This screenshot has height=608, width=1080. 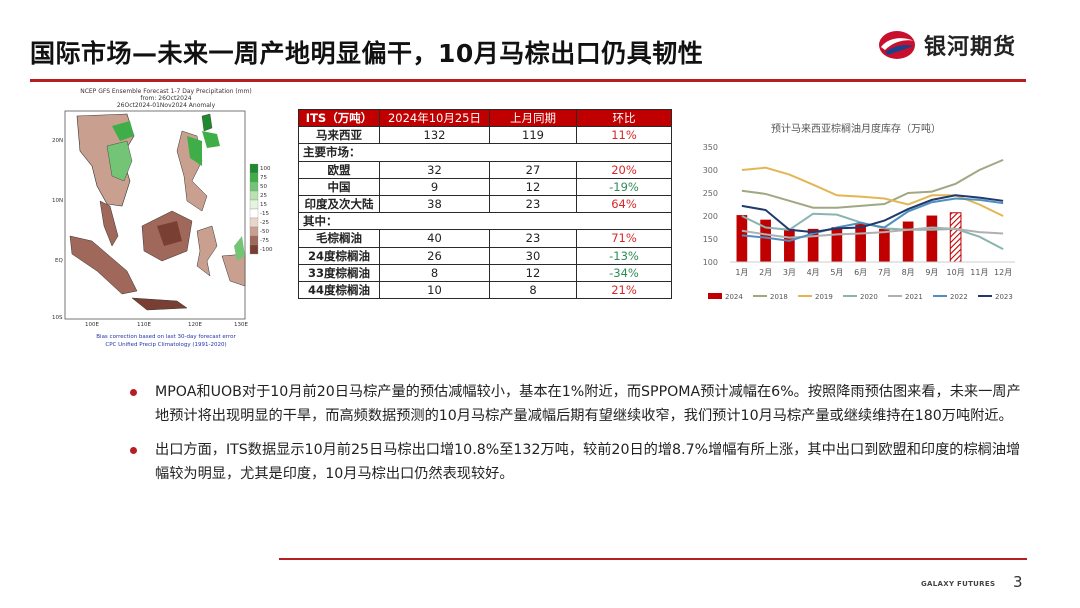 What do you see at coordinates (897, 45) in the screenshot?
I see `galaxy-logo-icon` at bounding box center [897, 45].